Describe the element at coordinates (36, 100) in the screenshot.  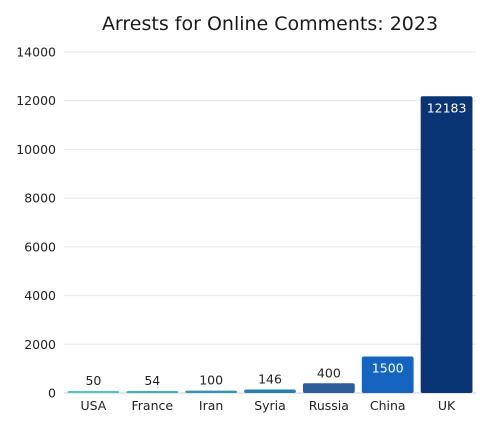
I see `y-tick-label: 12000` at that location.